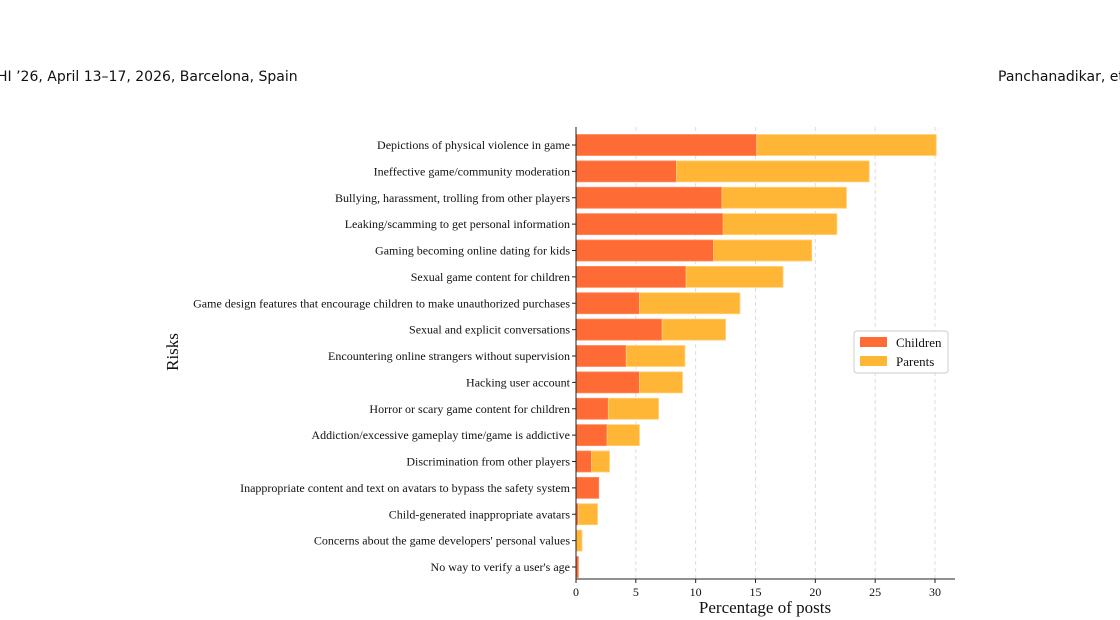 Image resolution: width=1120 pixels, height=620 pixels. What do you see at coordinates (919, 342) in the screenshot?
I see `legend-label-children: Children` at bounding box center [919, 342].